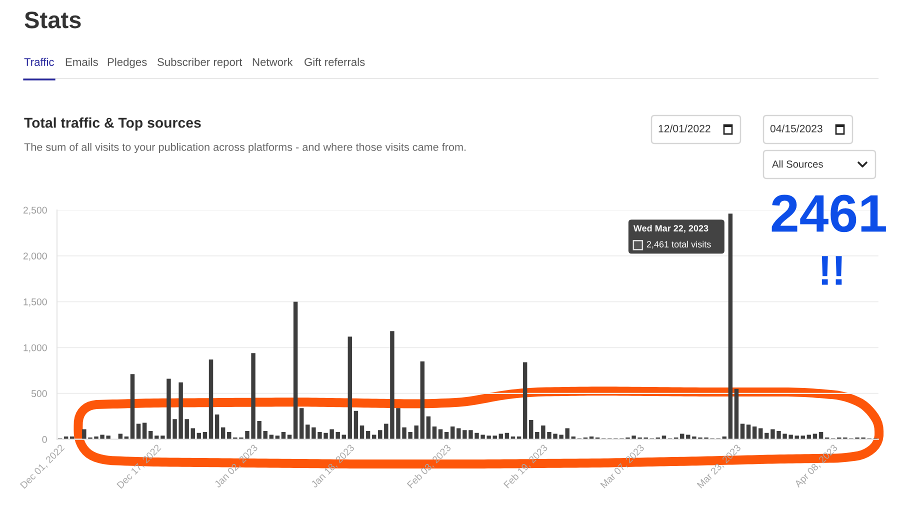 The image size is (906, 512). I want to click on y-tick-label: 1,000, so click(35, 348).